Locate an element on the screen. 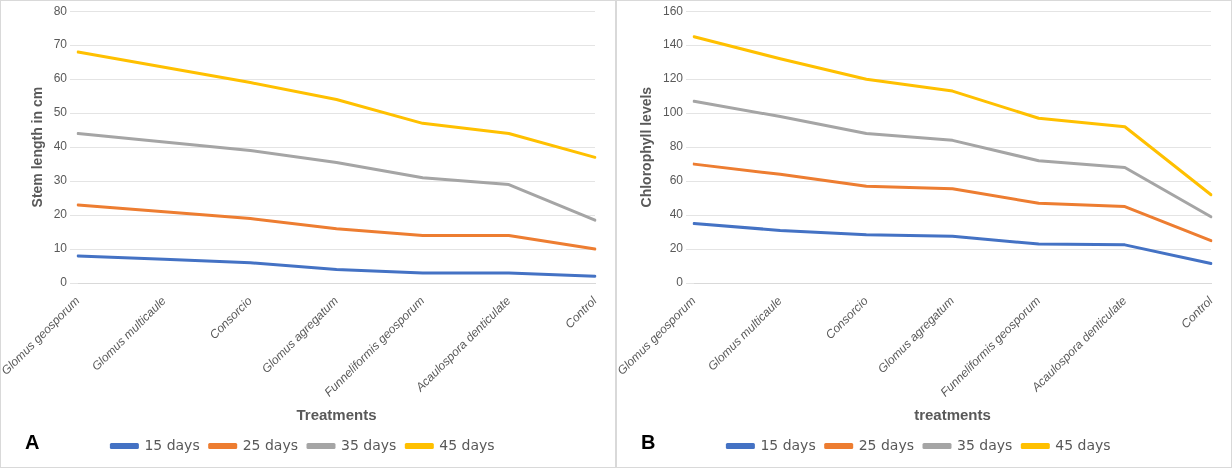  y-axis-title: Chlorophyll levels is located at coordinates (646, 147).